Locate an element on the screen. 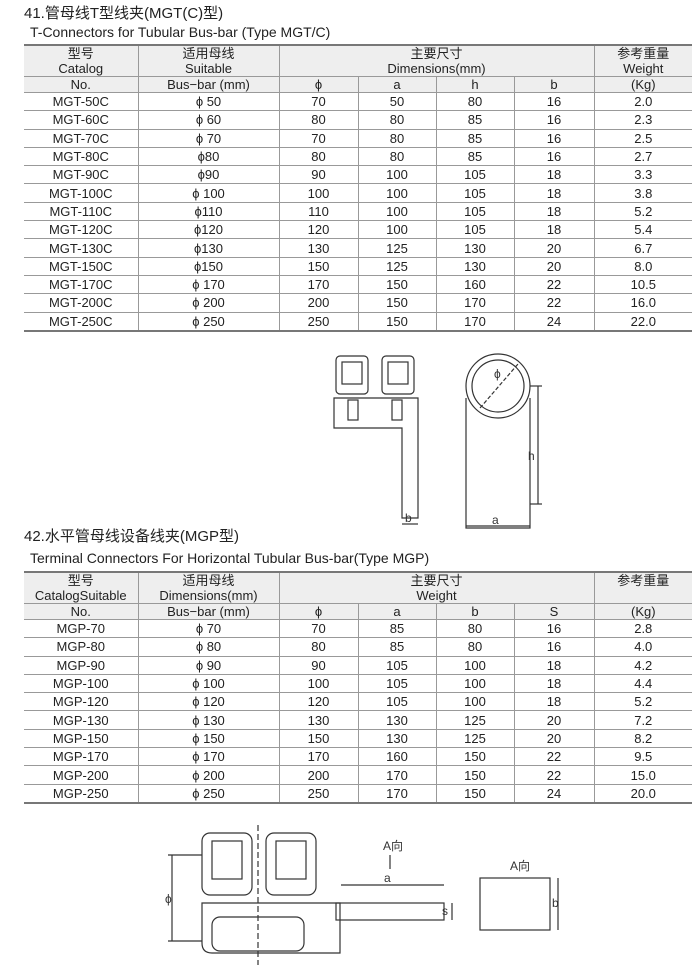  cell-model: MGT-130C is located at coordinates (81, 248).